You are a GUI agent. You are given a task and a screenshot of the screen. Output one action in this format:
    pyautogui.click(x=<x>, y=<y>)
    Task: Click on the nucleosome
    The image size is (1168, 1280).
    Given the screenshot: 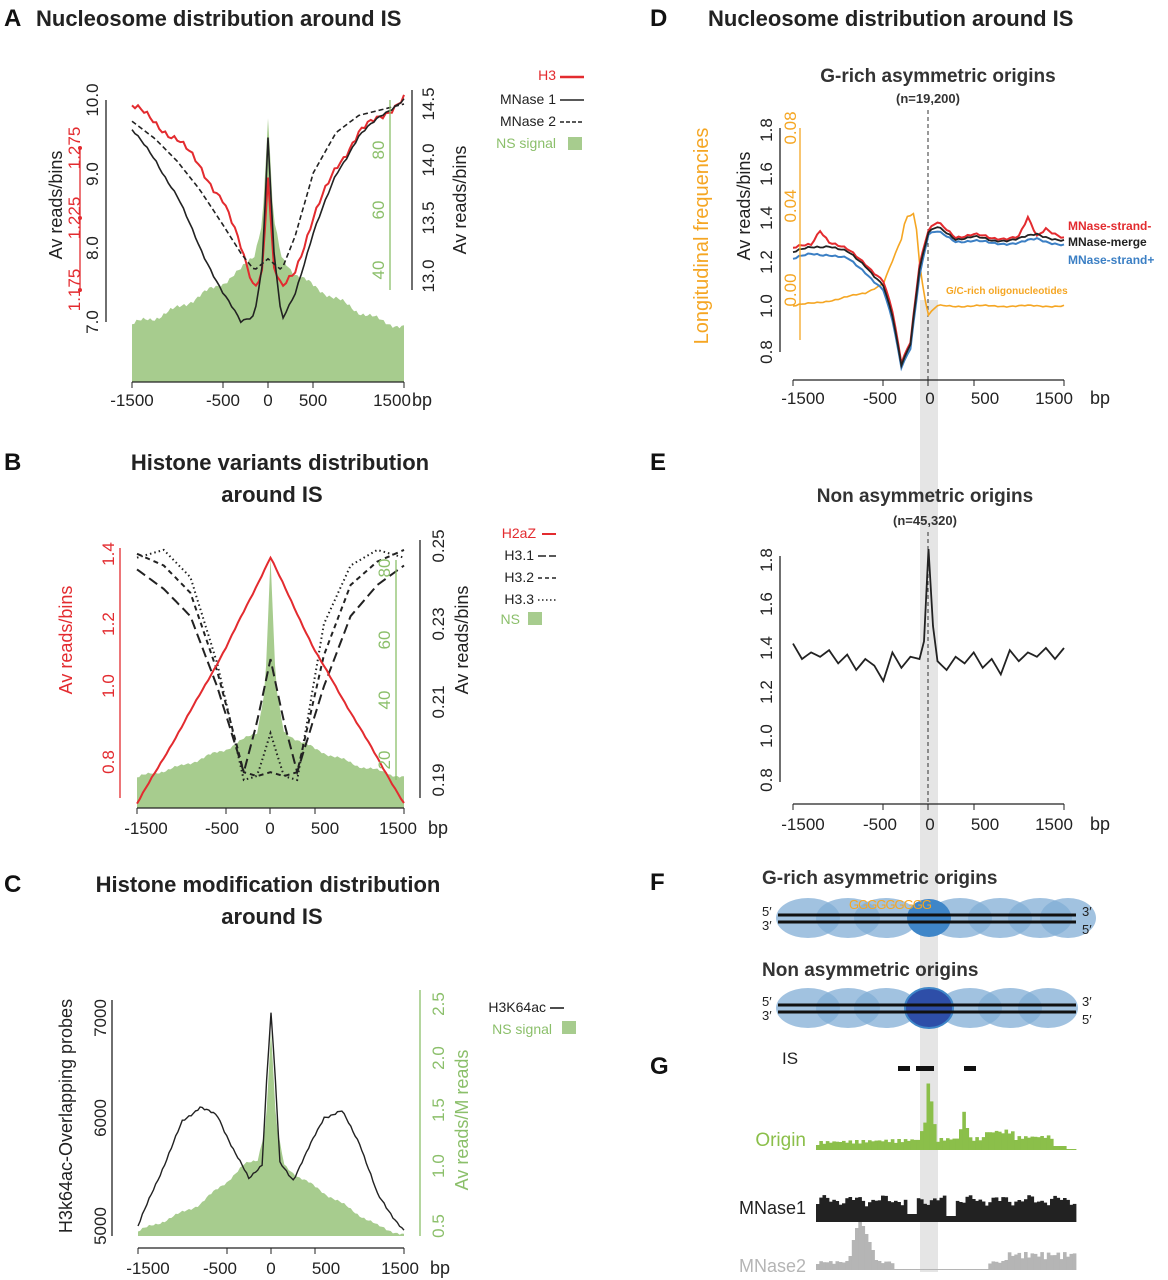 What is the action you would take?
    pyautogui.click(x=1048, y=1008)
    